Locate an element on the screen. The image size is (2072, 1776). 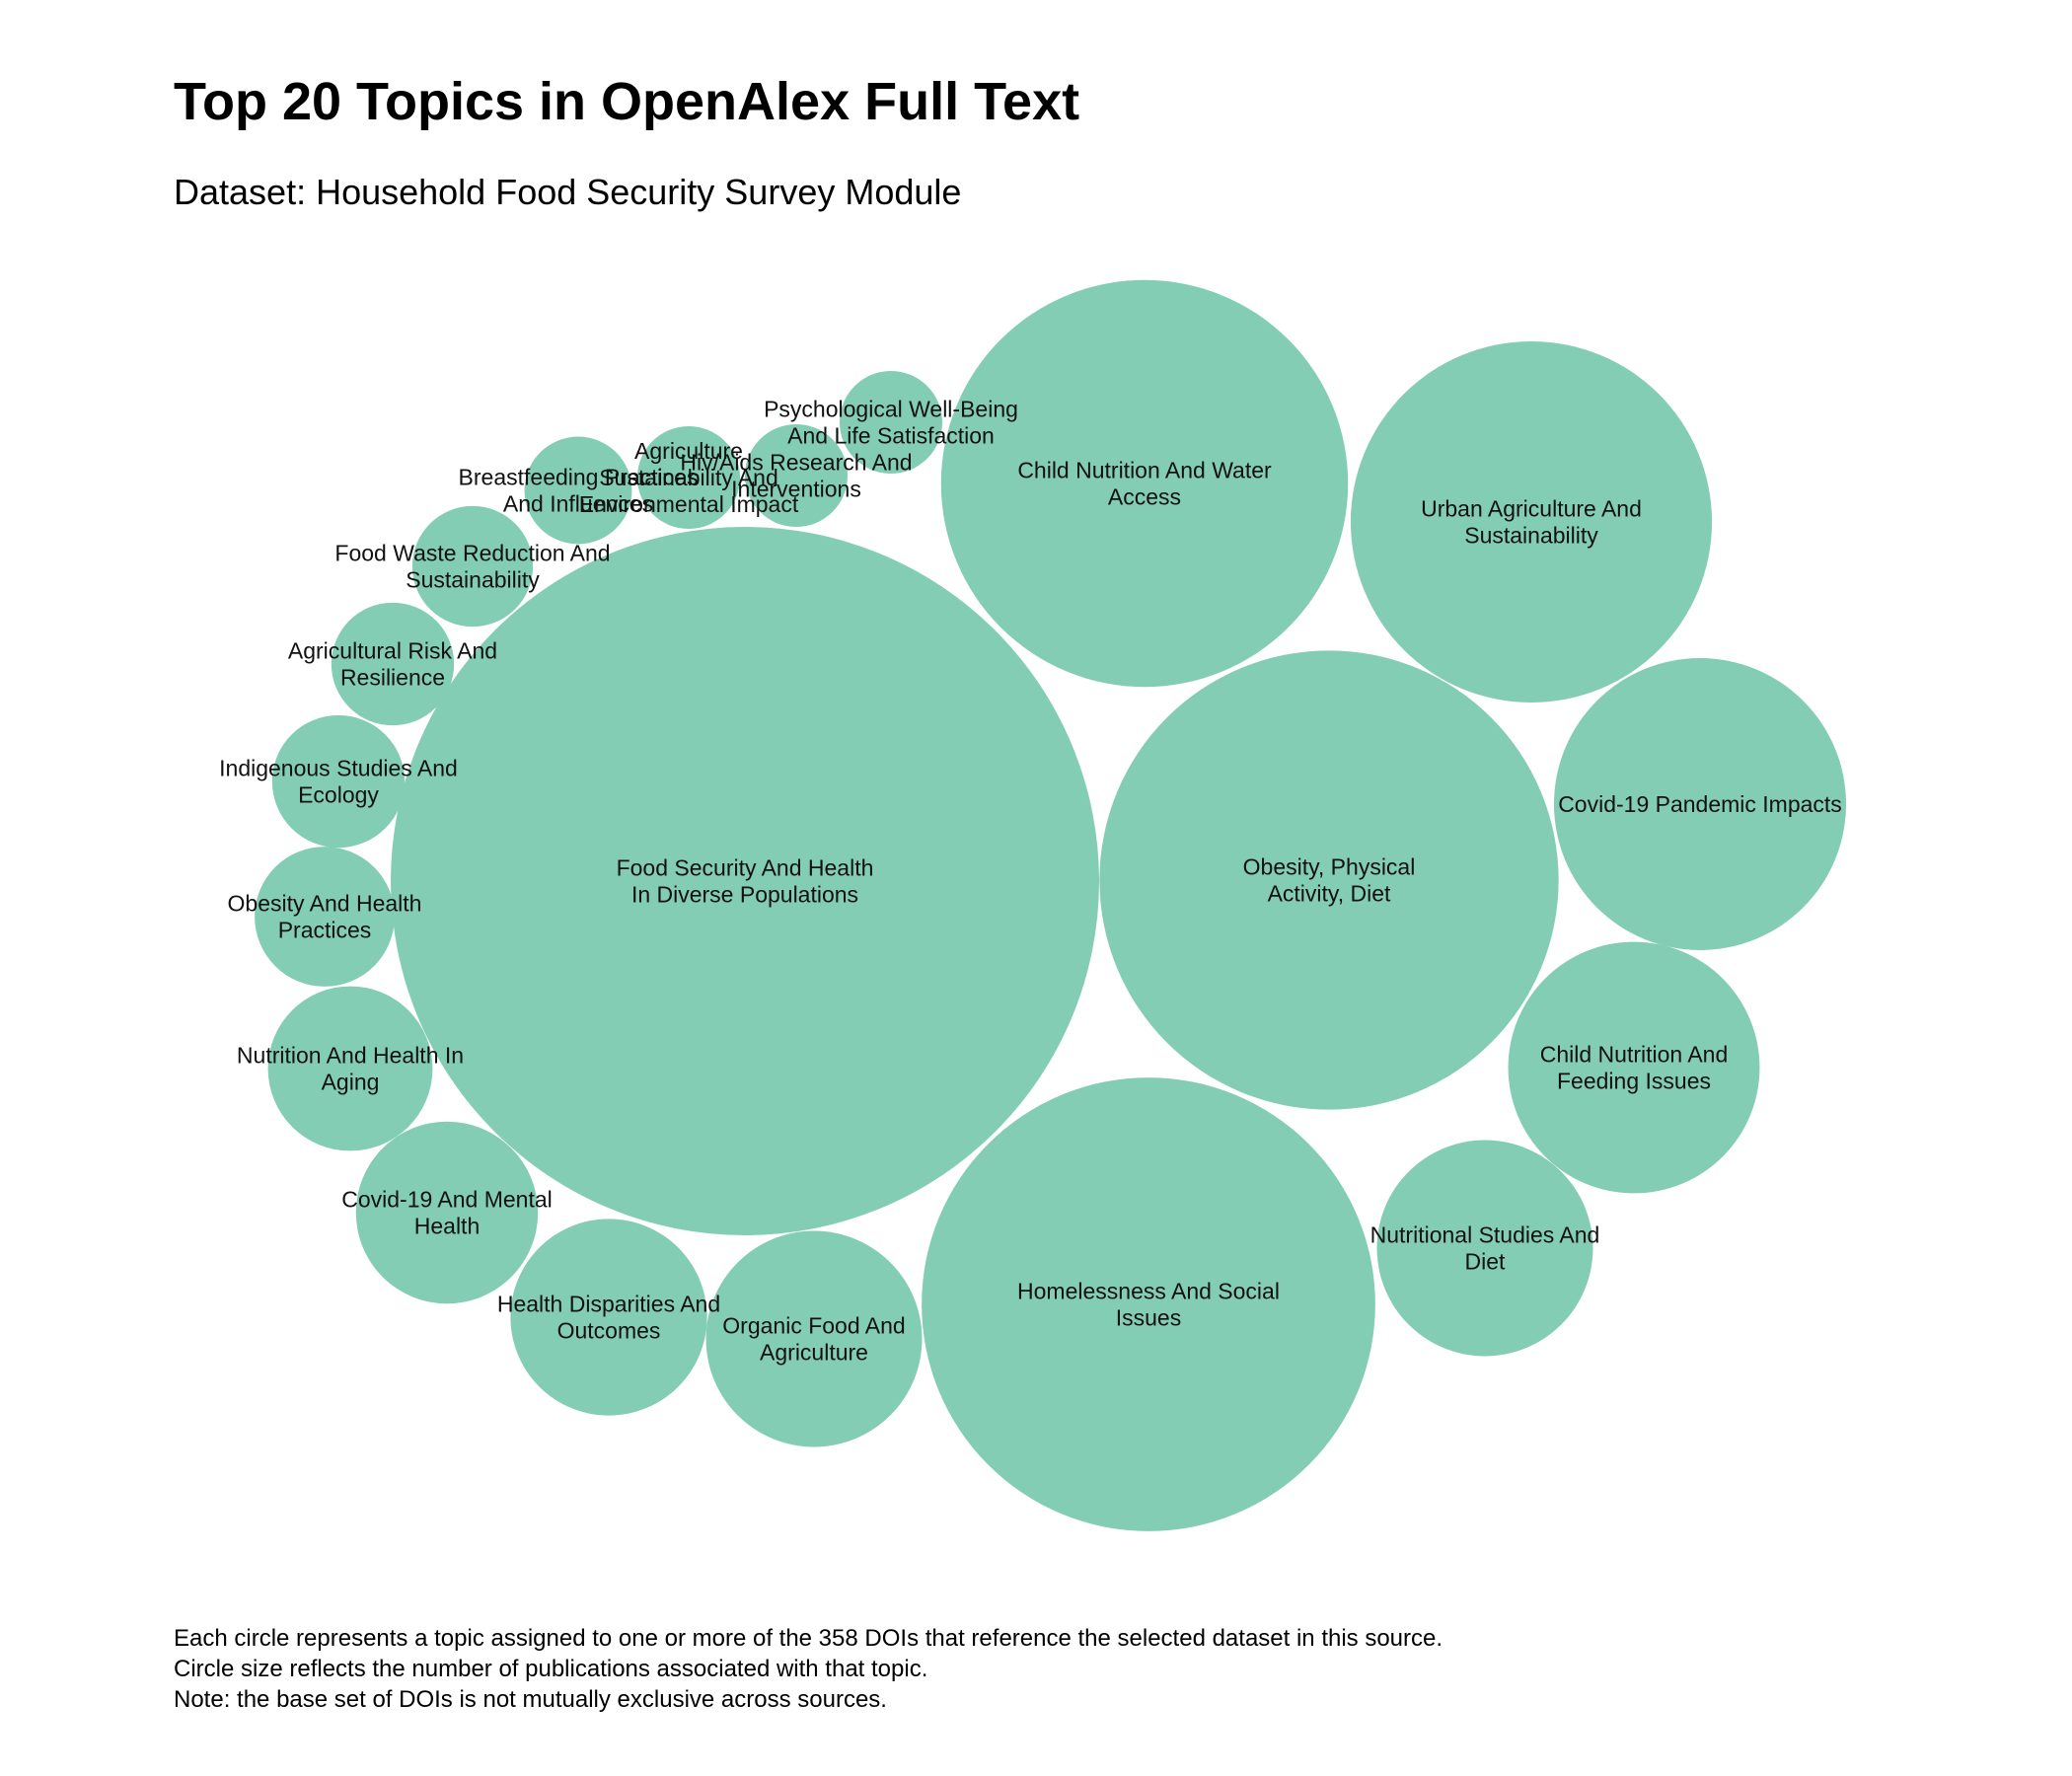
bubble-label: Homelessness And Social Issues is located at coordinates (1149, 1305).